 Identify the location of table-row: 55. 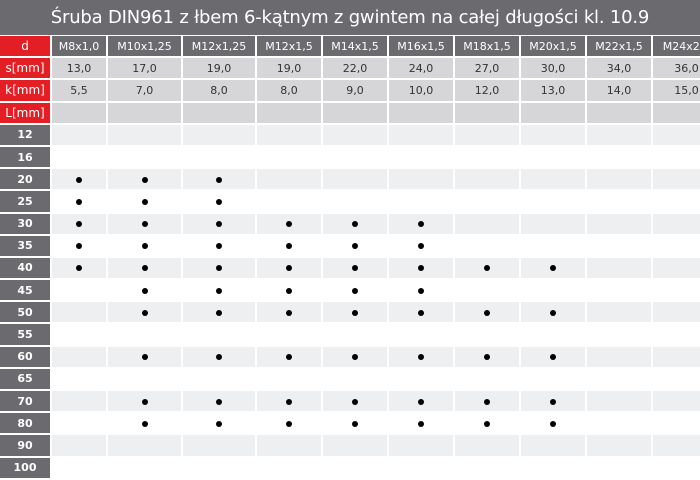
(350, 334).